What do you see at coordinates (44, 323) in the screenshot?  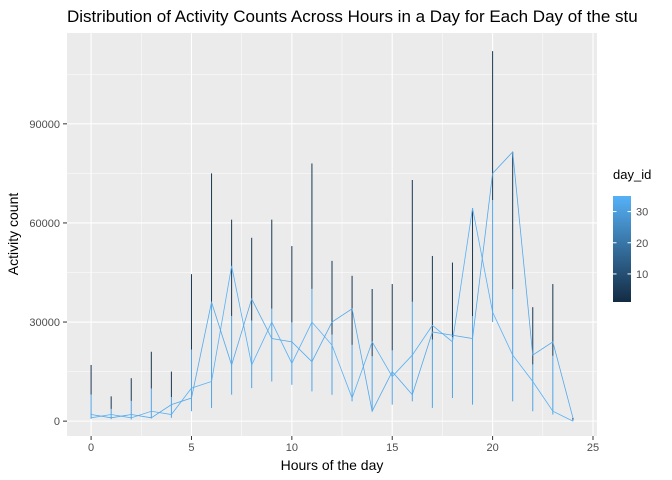 I see `y-tick-label: 30000` at bounding box center [44, 323].